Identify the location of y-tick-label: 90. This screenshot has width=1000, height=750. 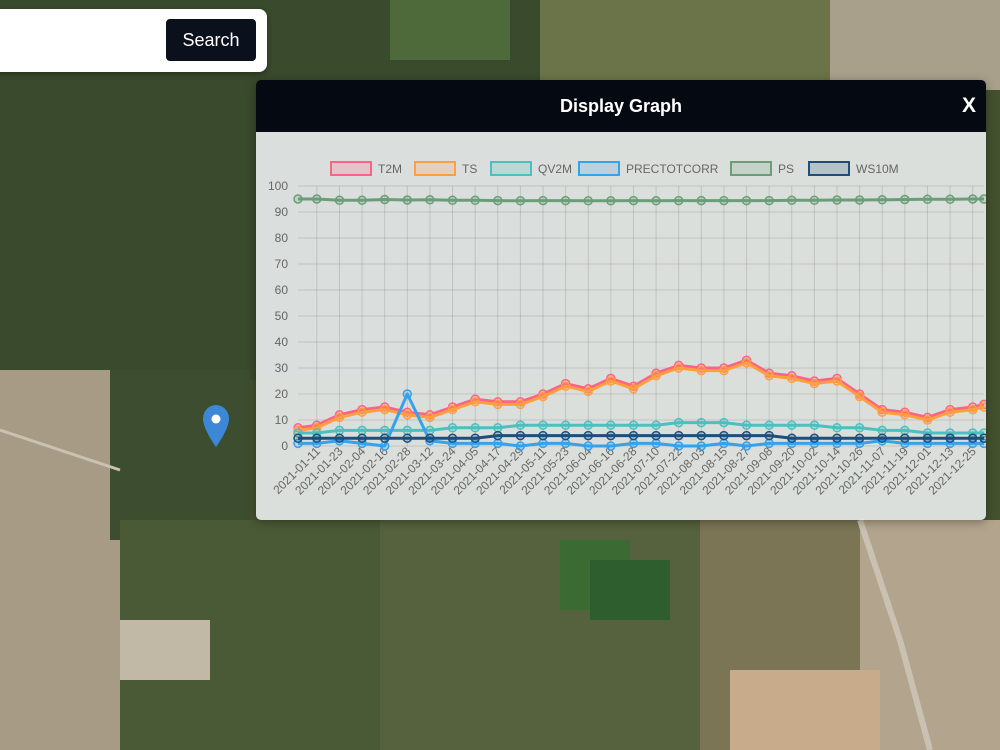
(282, 212).